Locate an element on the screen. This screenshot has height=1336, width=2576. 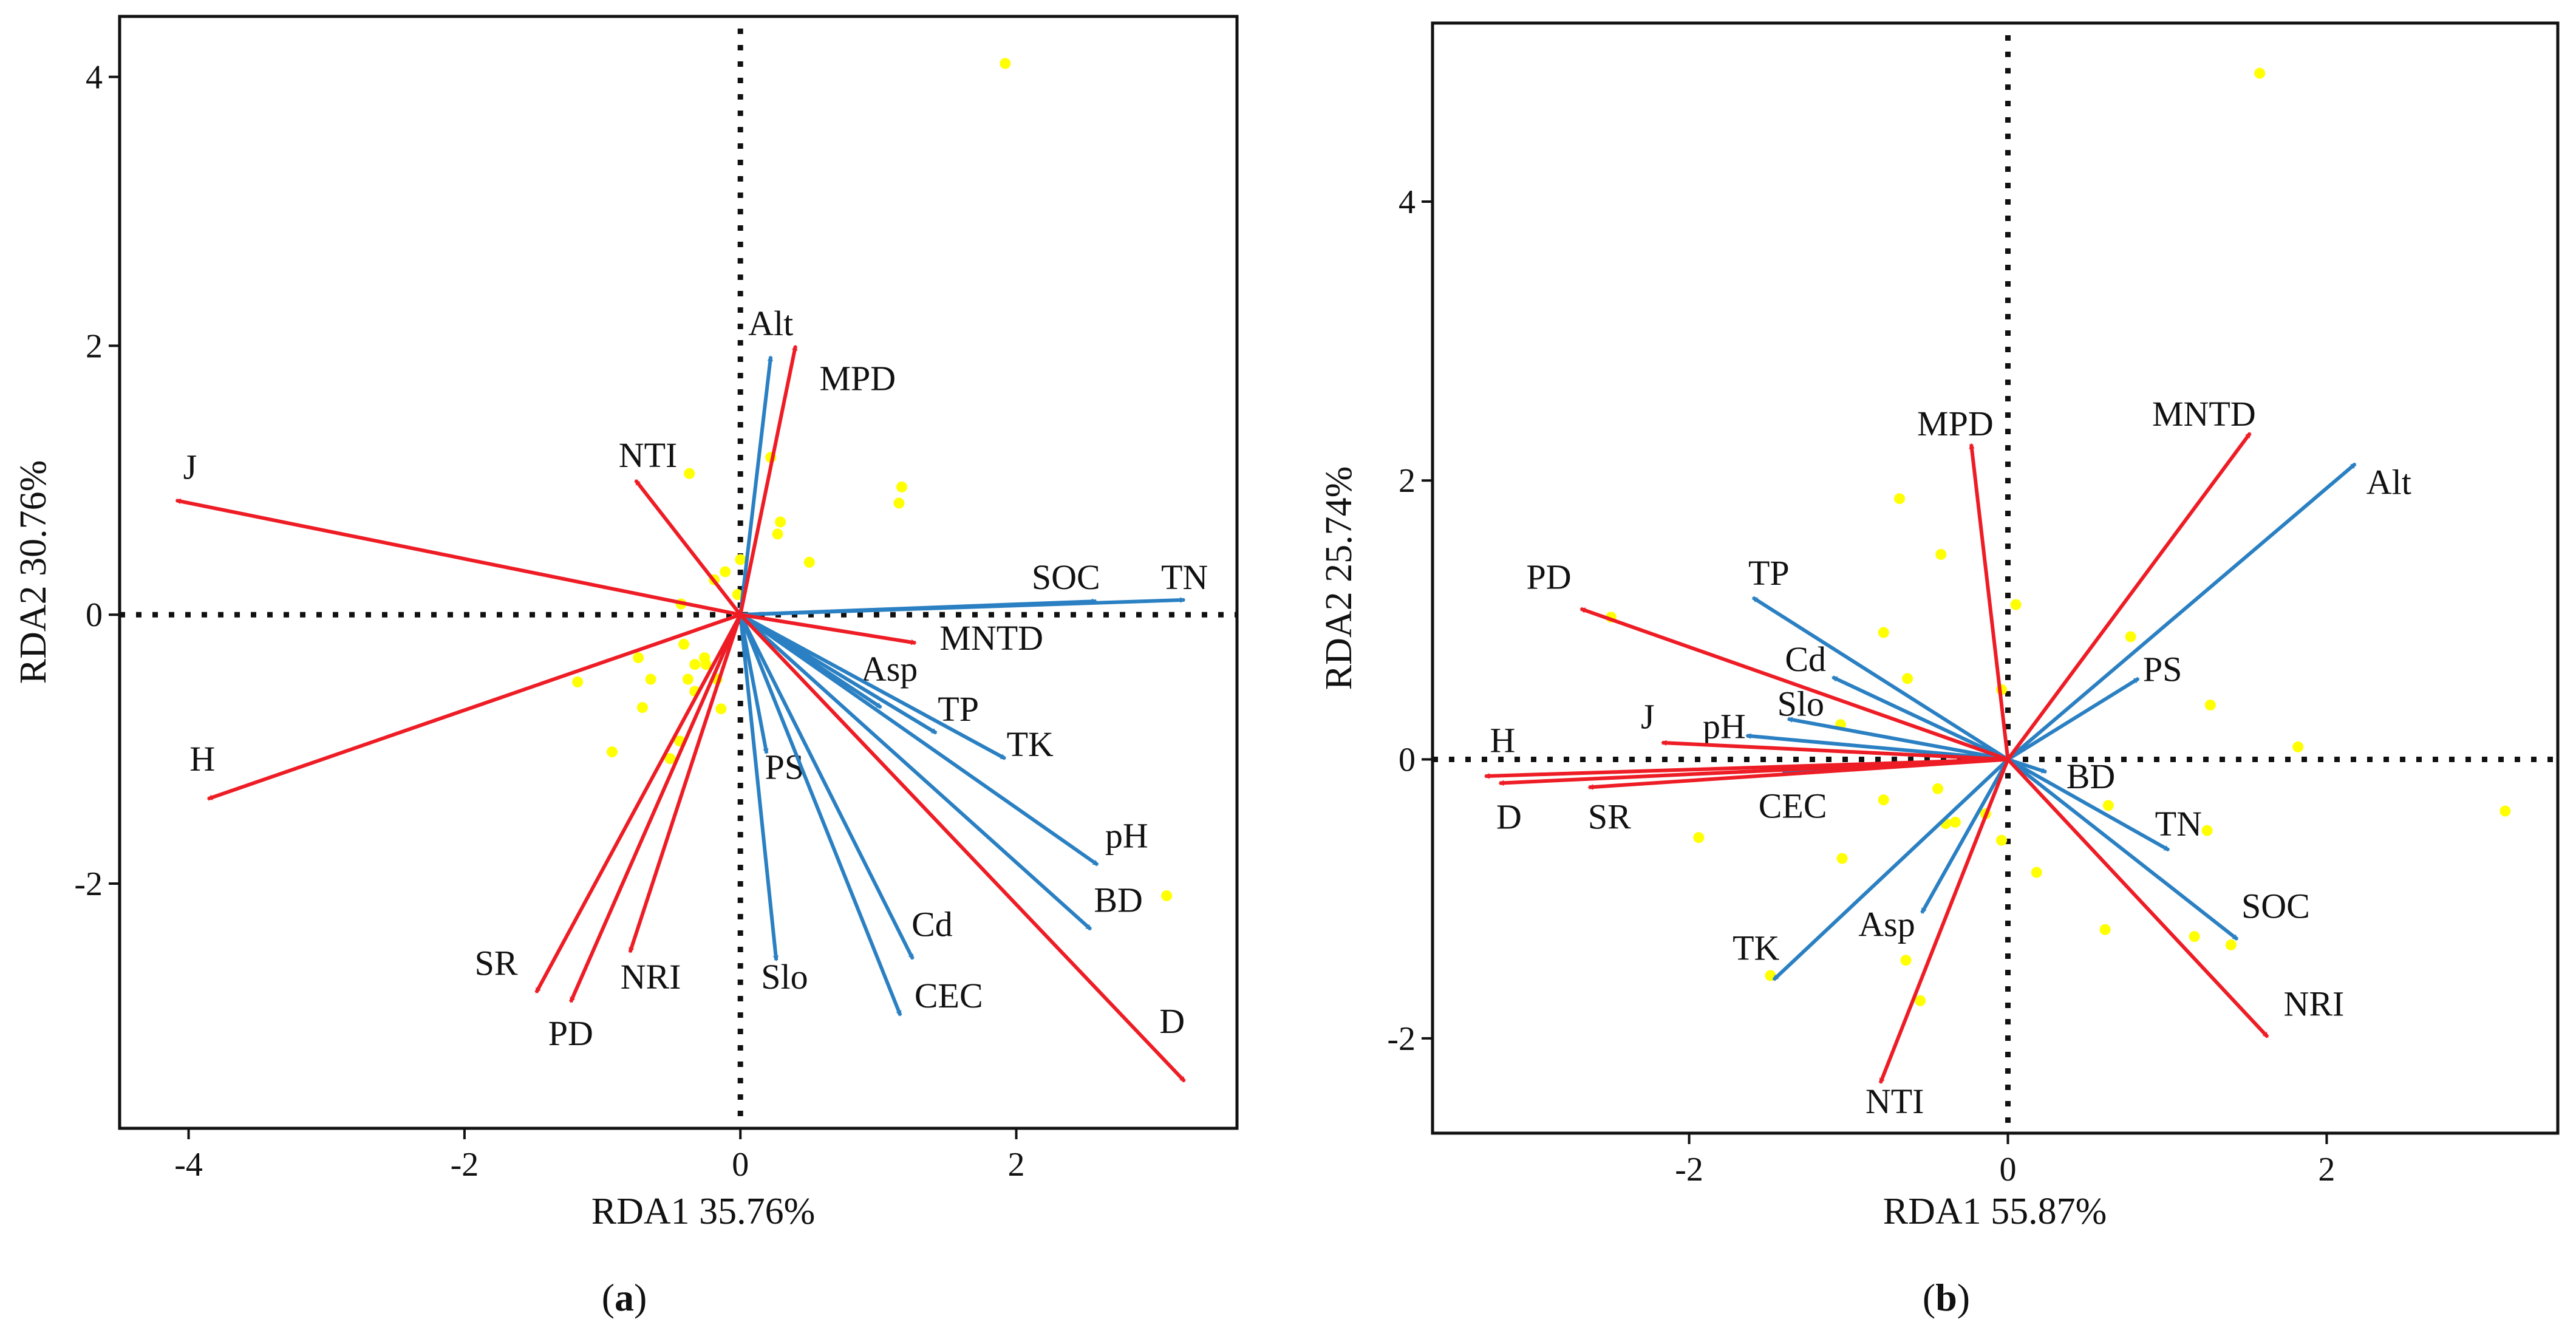
environment-arrow-asp is located at coordinates (1965, 836).